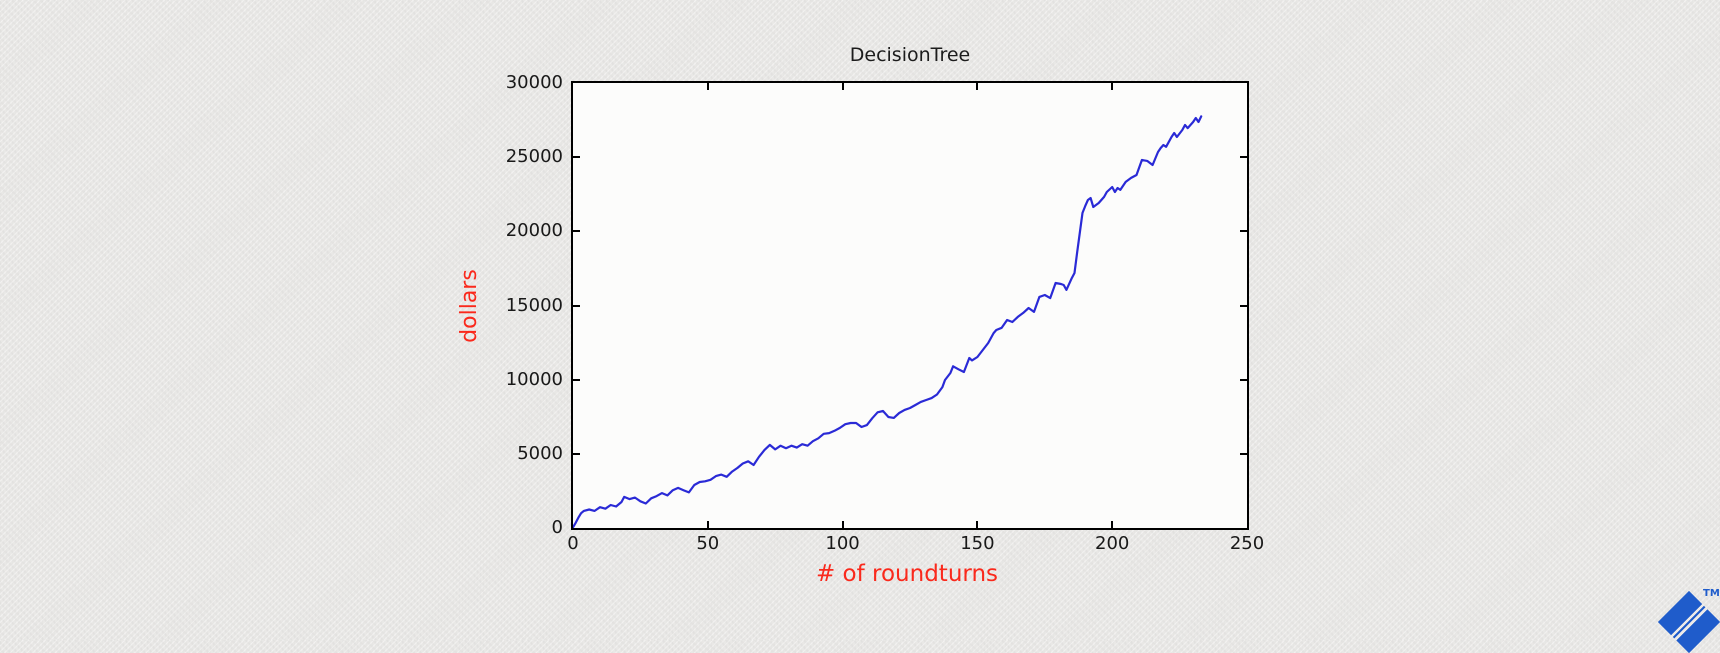  I want to click on trademark-label: TM, so click(1711, 593).